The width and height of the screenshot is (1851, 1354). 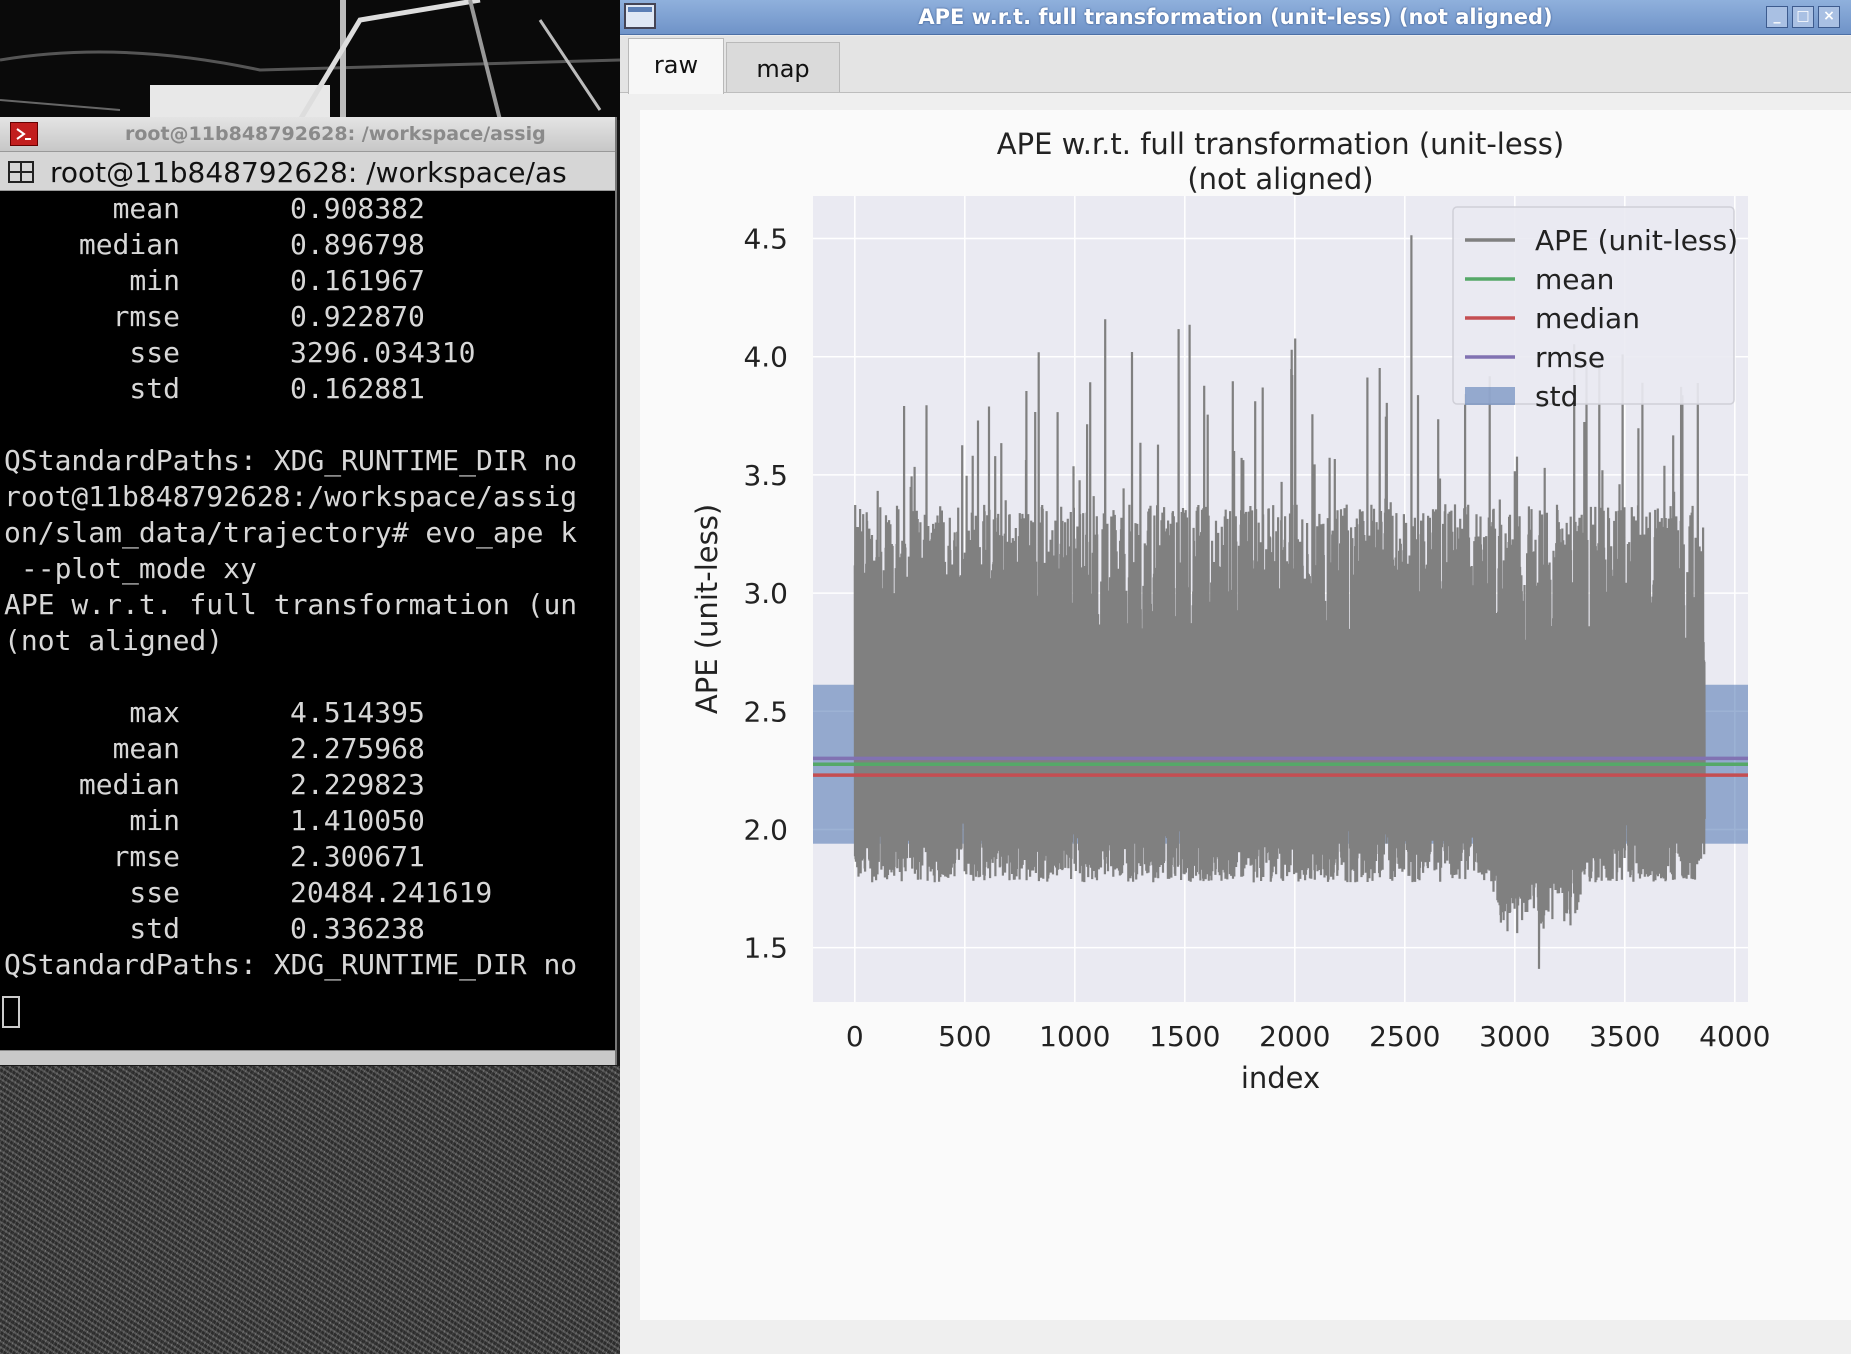 I want to click on stat-name: max, so click(x=154, y=712).